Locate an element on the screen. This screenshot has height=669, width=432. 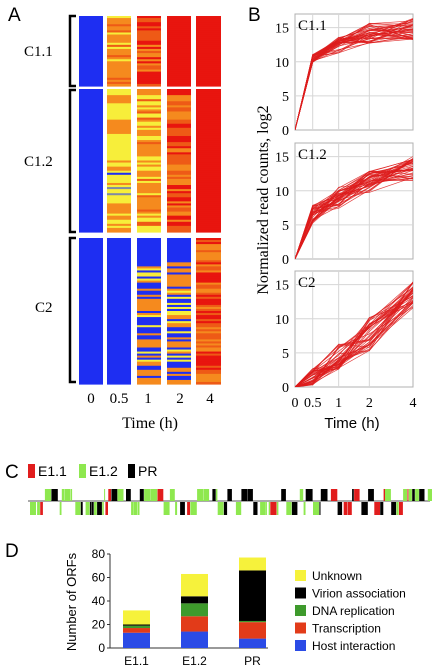
x-tick-label: 4 is located at coordinates (413, 403).